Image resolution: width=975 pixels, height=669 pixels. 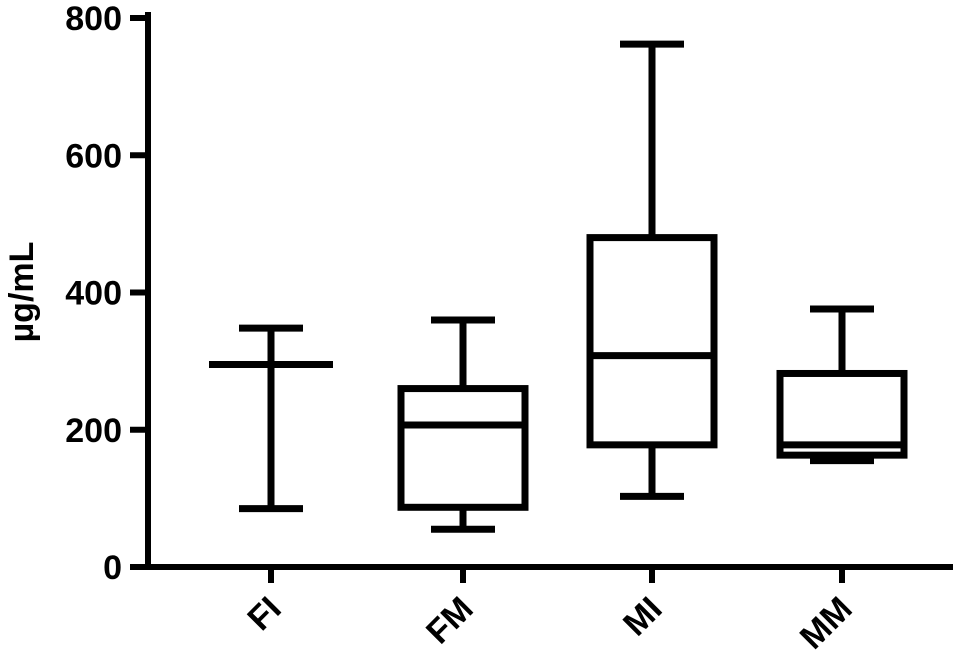 What do you see at coordinates (22, 292) in the screenshot?
I see `y-axis-title: µg/mL` at bounding box center [22, 292].